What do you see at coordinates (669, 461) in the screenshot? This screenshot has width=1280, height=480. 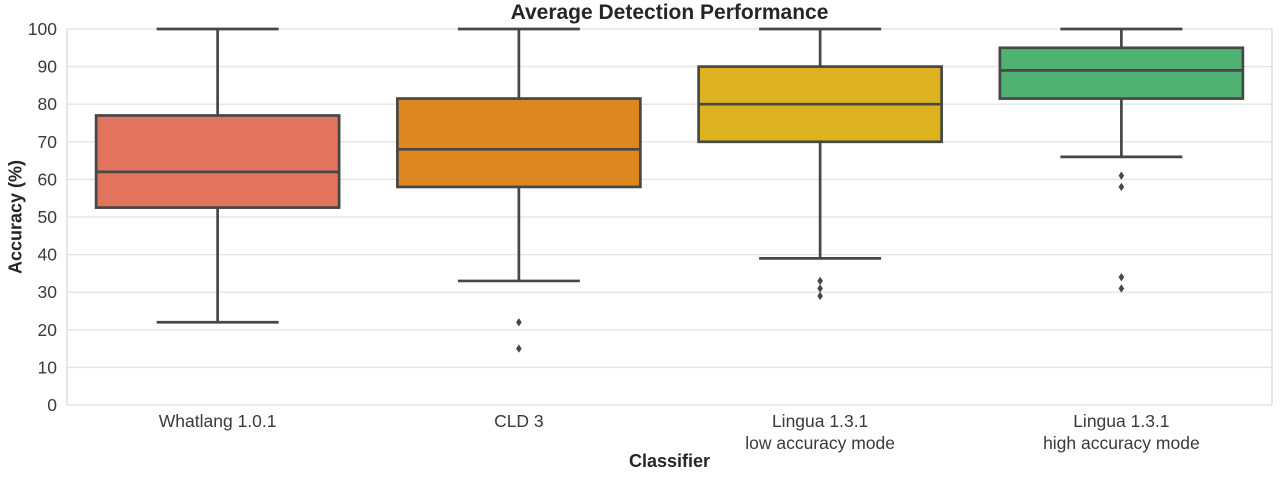 I see `x-axis-label: Classifier` at bounding box center [669, 461].